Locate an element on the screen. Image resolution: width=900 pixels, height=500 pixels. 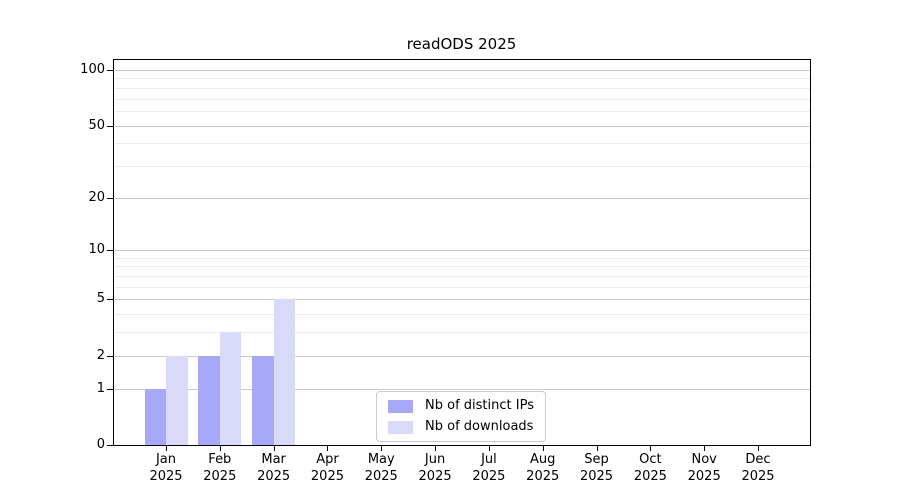
x-axis-tick-label: Apr 2025 is located at coordinates (327, 468).